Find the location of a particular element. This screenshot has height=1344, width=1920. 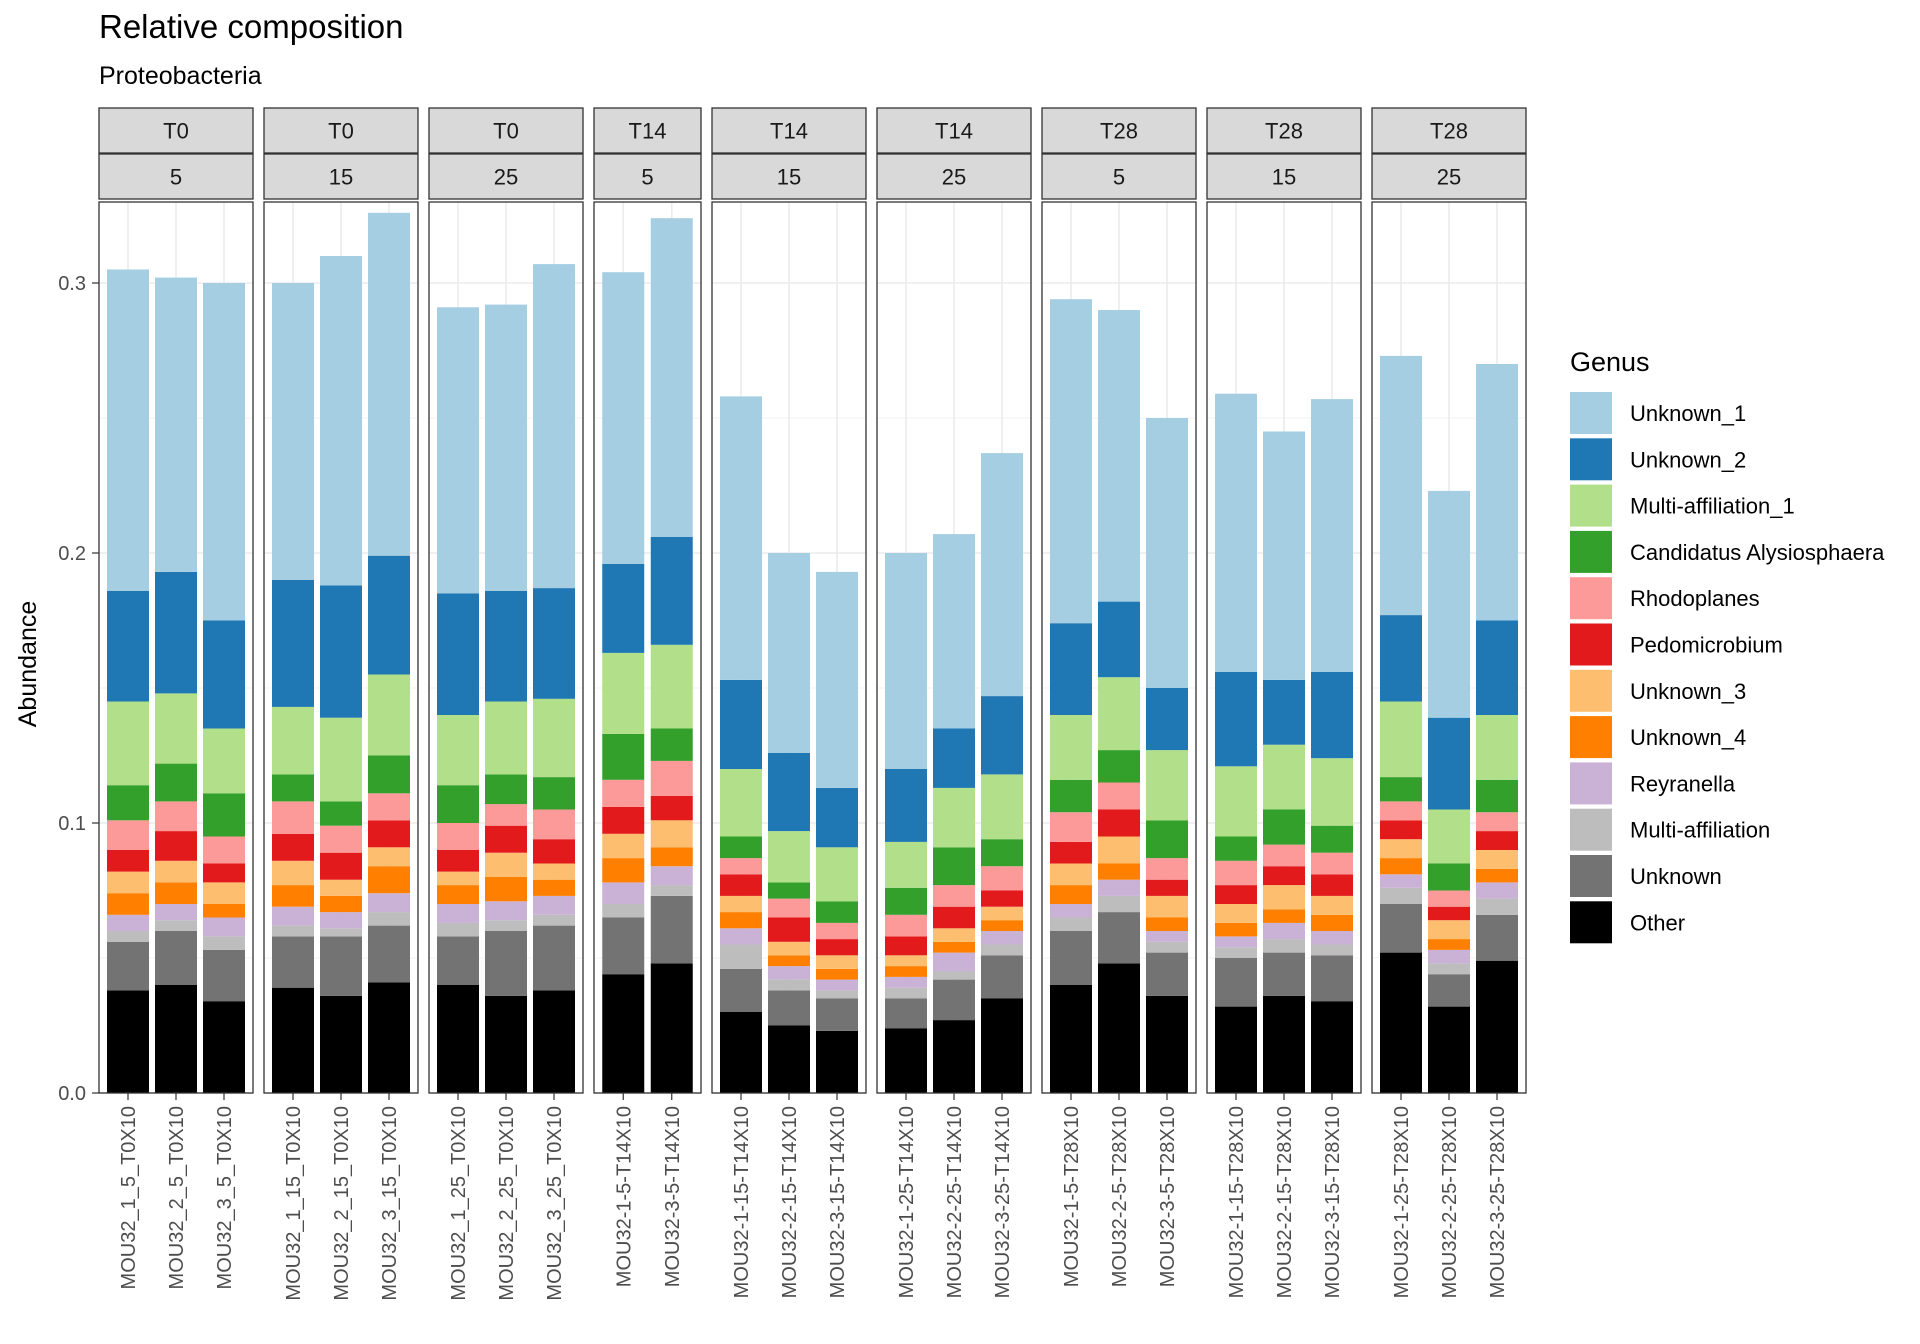

legend-label: Candidatus Alysiosphaera is located at coordinates (1757, 552).